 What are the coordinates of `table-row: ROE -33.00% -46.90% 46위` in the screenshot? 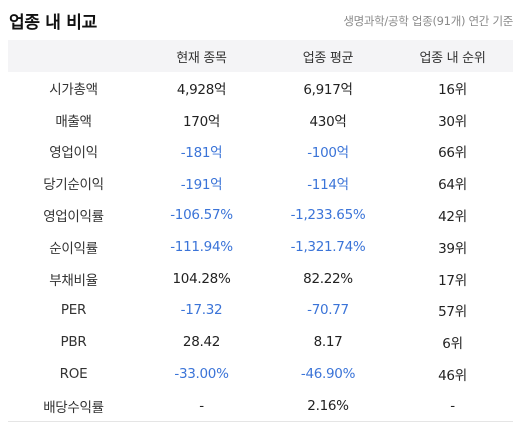 It's located at (260, 374).